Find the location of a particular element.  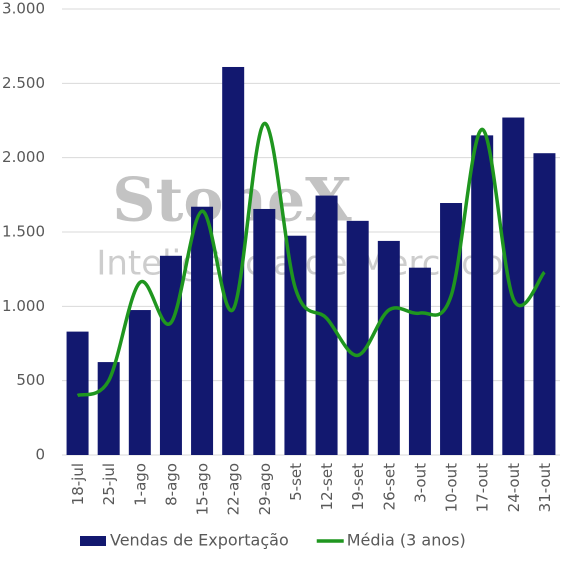

x-tick-label: 25-jul is located at coordinates (109, 484).